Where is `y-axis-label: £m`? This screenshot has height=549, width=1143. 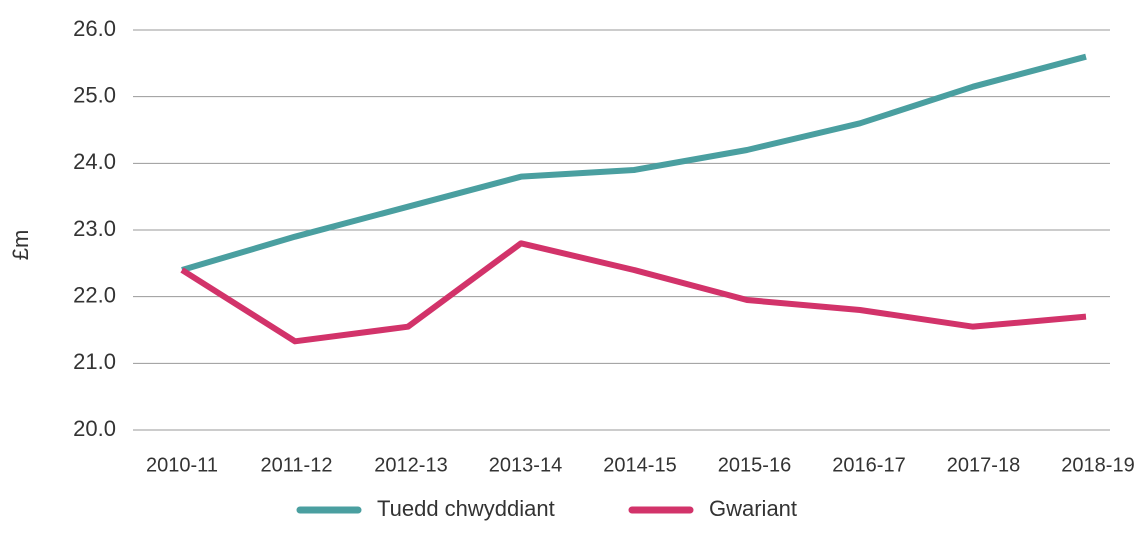
y-axis-label: £m is located at coordinates (20, 245).